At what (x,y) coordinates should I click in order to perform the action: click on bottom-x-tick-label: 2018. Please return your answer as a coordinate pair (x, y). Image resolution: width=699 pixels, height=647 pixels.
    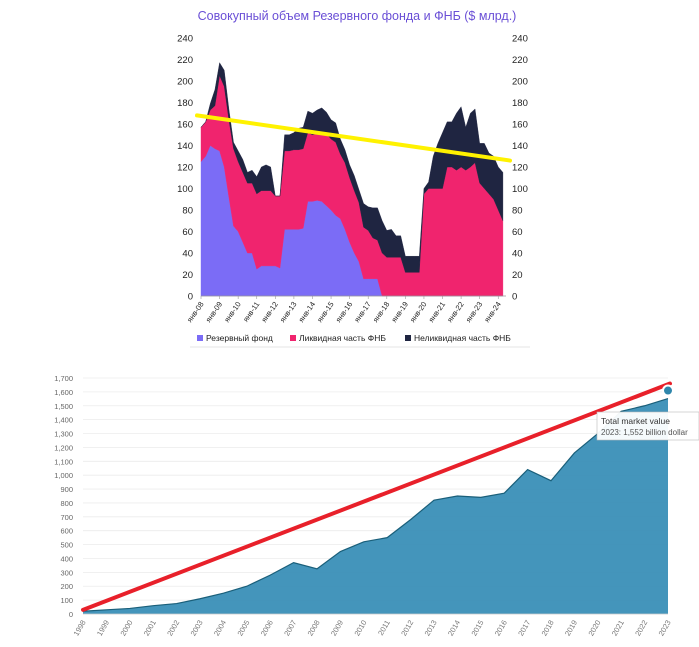
    Looking at the image, I should click on (548, 628).